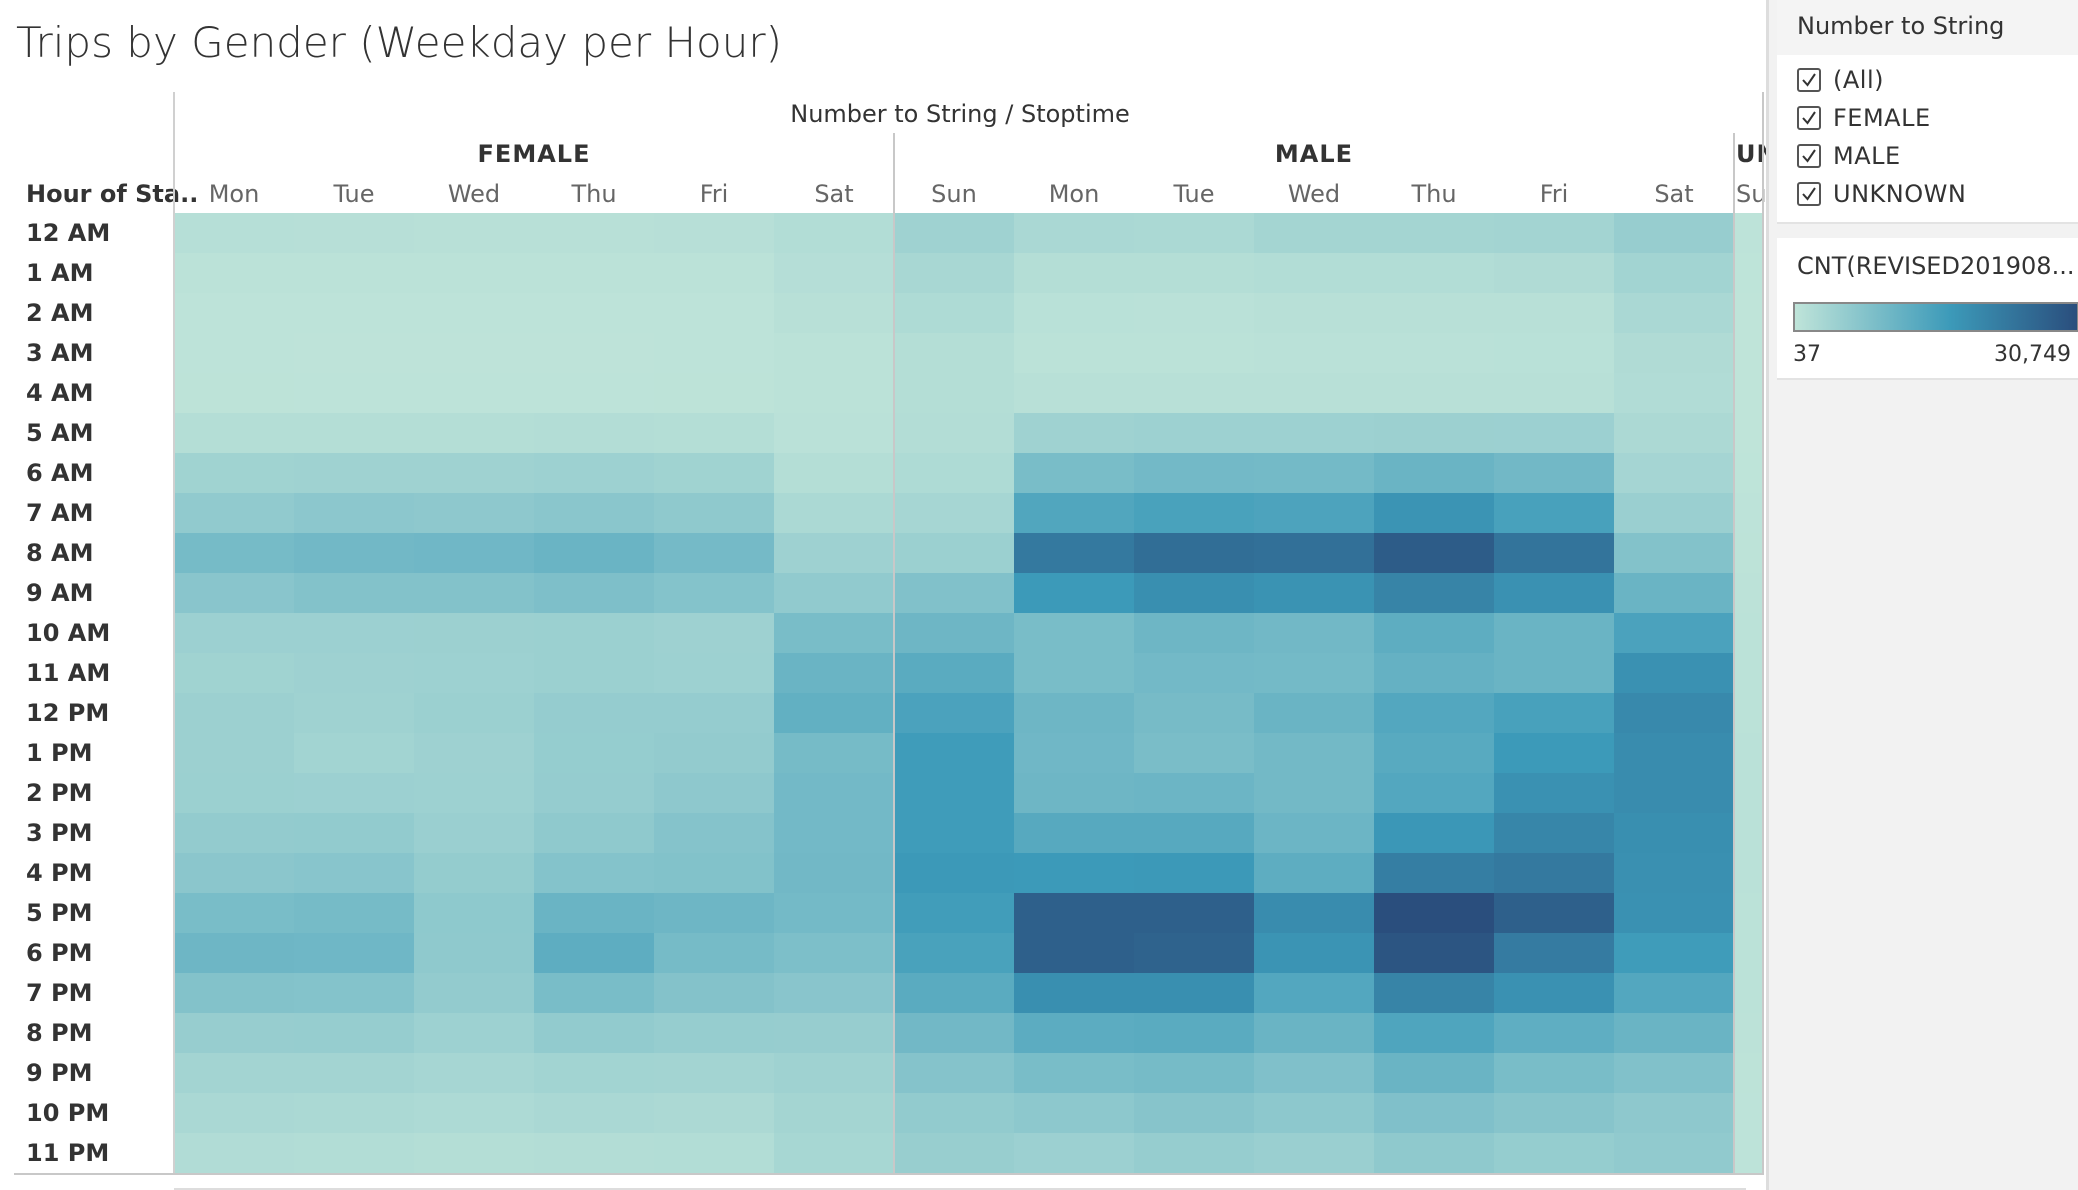 The image size is (2078, 1190). What do you see at coordinates (59, 793) in the screenshot?
I see `hour-label: 2 PM` at bounding box center [59, 793].